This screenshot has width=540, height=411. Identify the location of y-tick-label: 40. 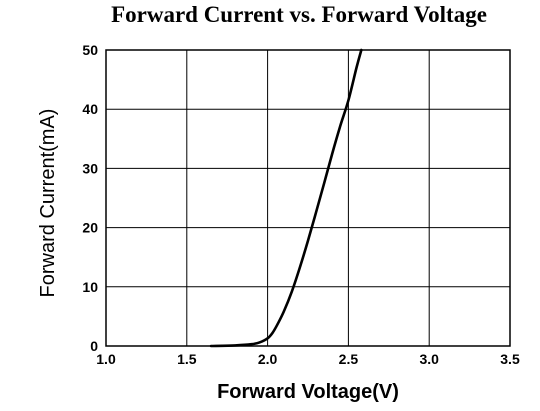
(90, 109).